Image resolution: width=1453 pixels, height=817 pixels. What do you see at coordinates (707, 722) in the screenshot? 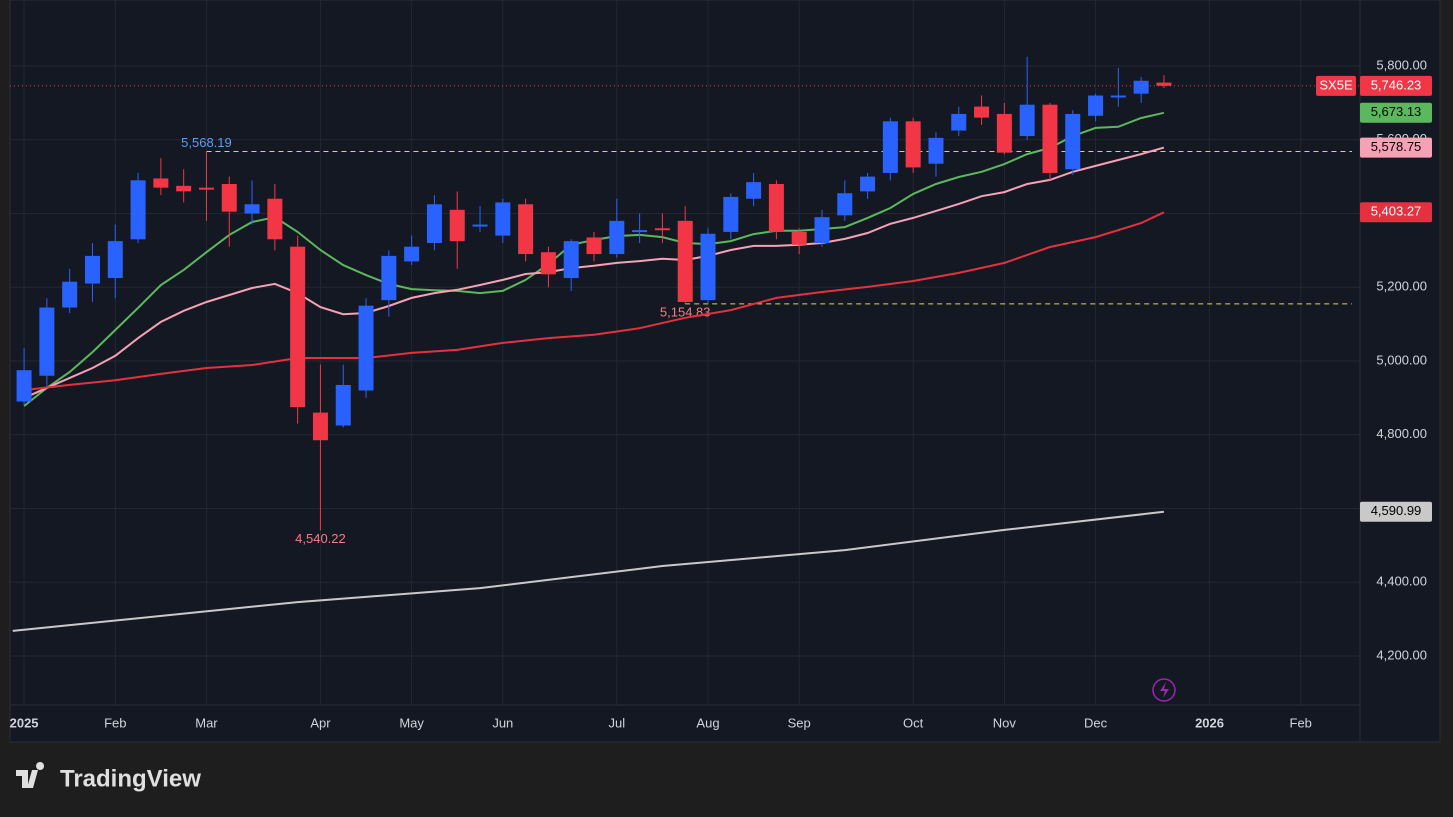
I see `x-tick-label: Aug` at bounding box center [707, 722].